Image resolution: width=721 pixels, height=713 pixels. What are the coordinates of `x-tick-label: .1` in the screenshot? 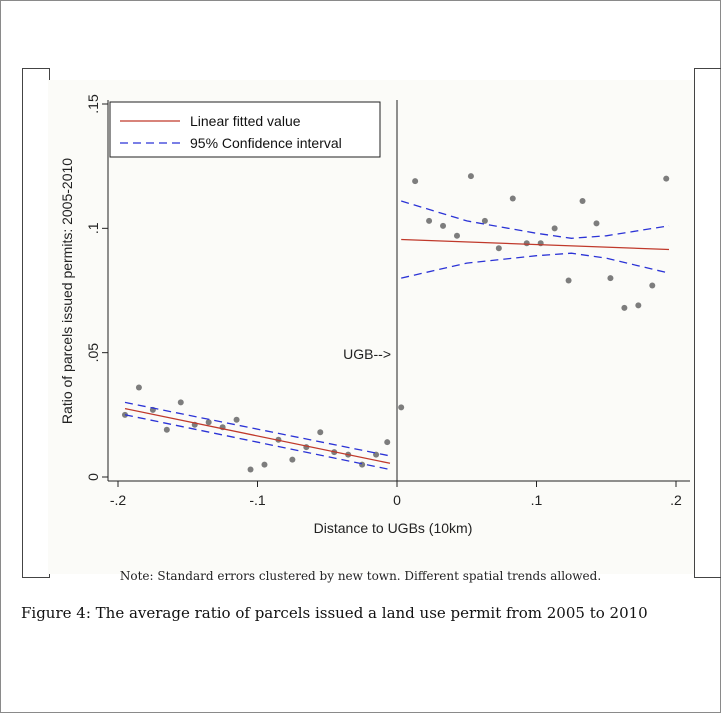 It's located at (537, 500).